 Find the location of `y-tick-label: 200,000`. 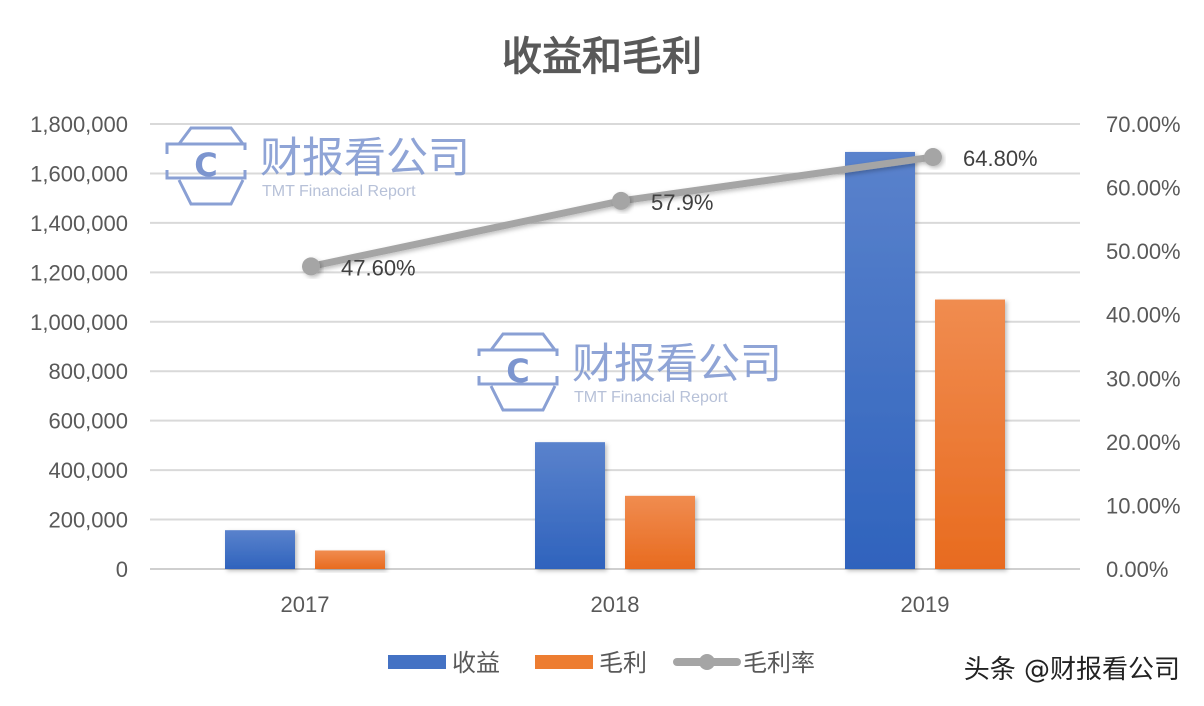

y-tick-label: 200,000 is located at coordinates (88, 520).